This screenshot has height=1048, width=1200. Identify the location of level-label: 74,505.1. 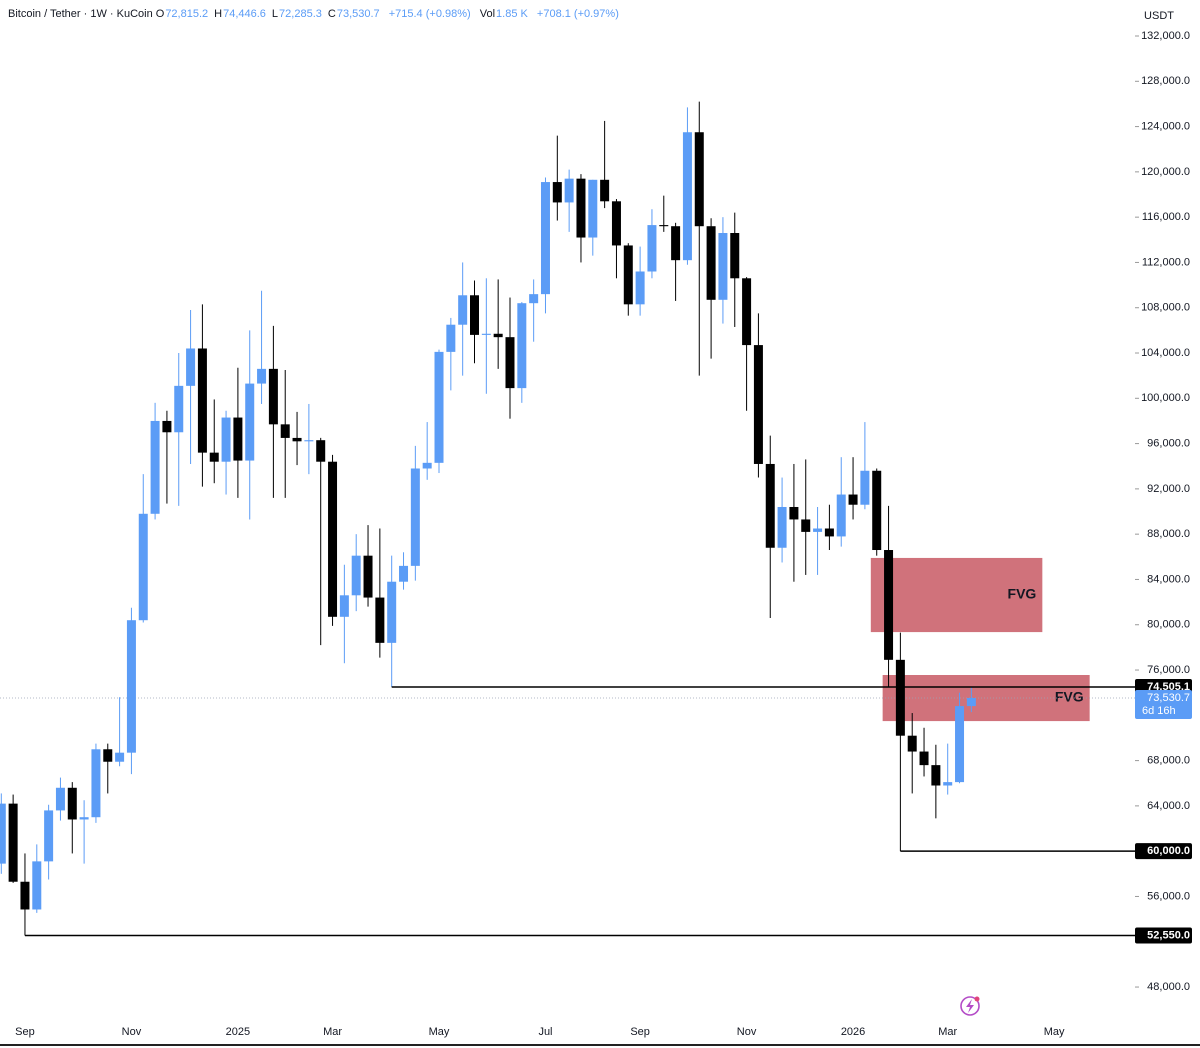
(1168, 687).